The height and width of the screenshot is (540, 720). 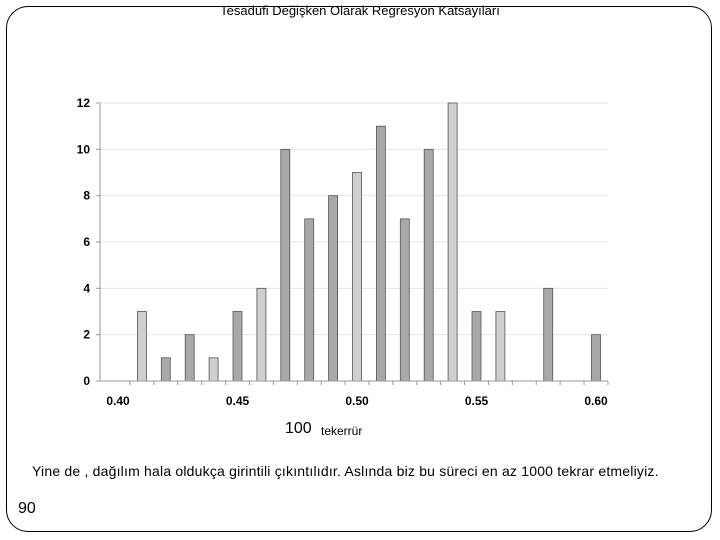 What do you see at coordinates (238, 401) in the screenshot?
I see `x-tick-label: 0.45` at bounding box center [238, 401].